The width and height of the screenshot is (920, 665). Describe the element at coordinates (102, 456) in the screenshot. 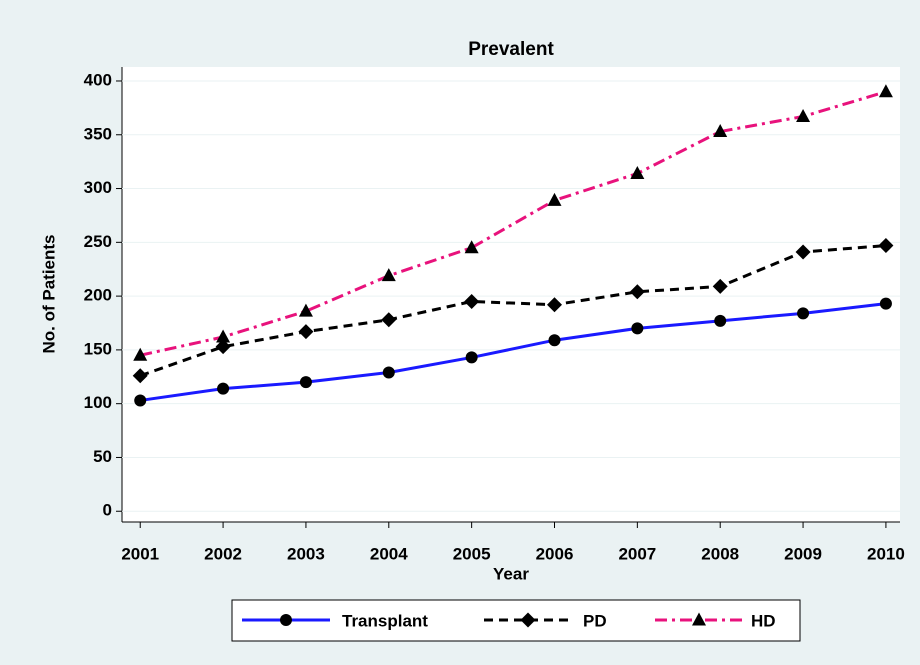

I see `y-tick-label: 50` at that location.